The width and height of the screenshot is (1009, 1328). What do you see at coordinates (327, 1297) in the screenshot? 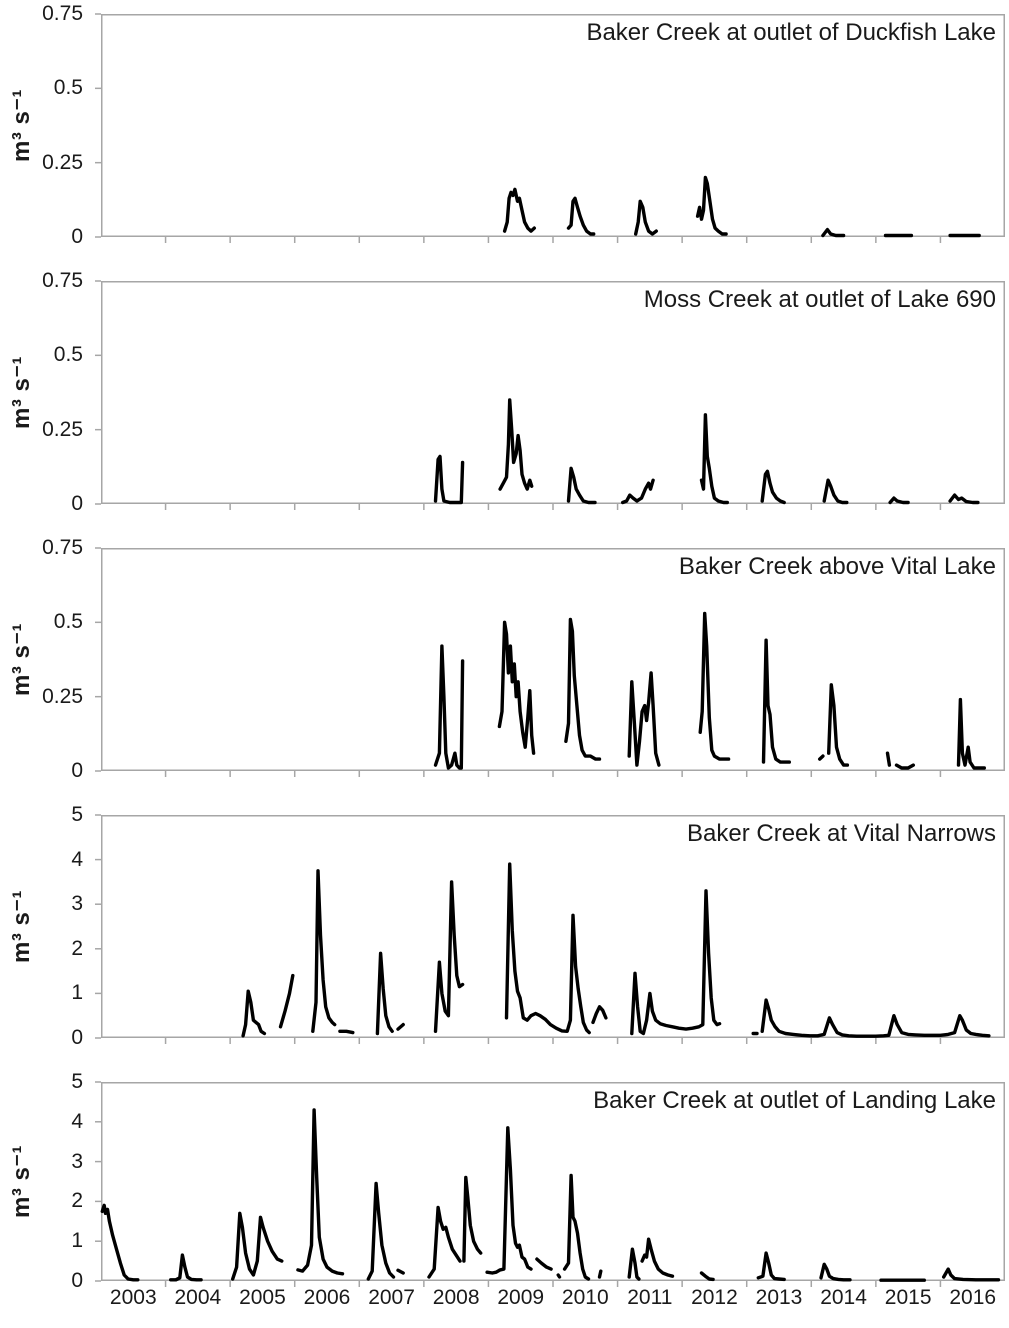
I see `x-tick-label: 2006` at bounding box center [327, 1297].